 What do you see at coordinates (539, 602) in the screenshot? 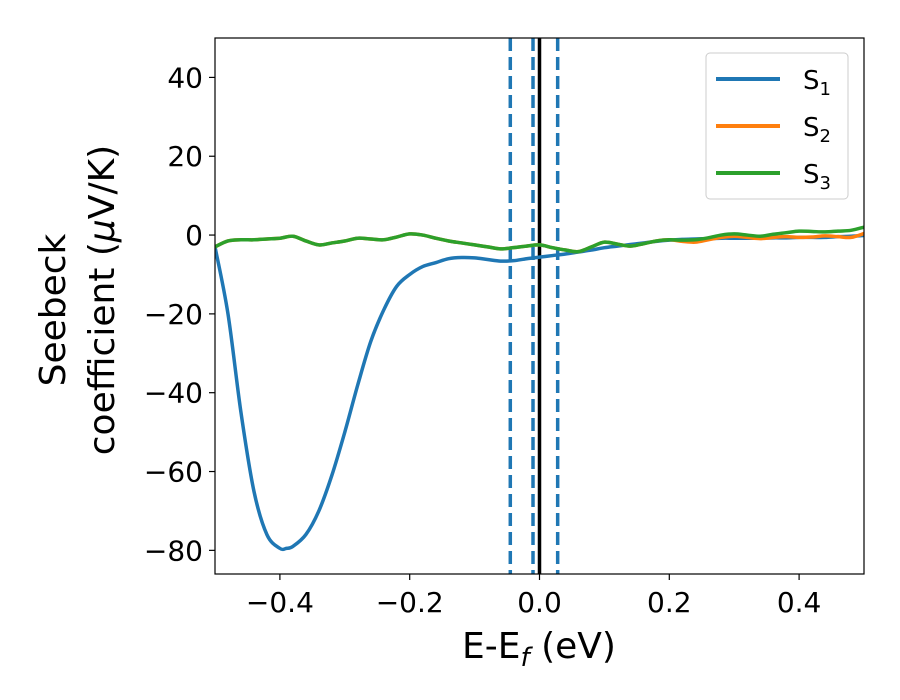
I see `x-tick-label: 0.0` at bounding box center [539, 602].